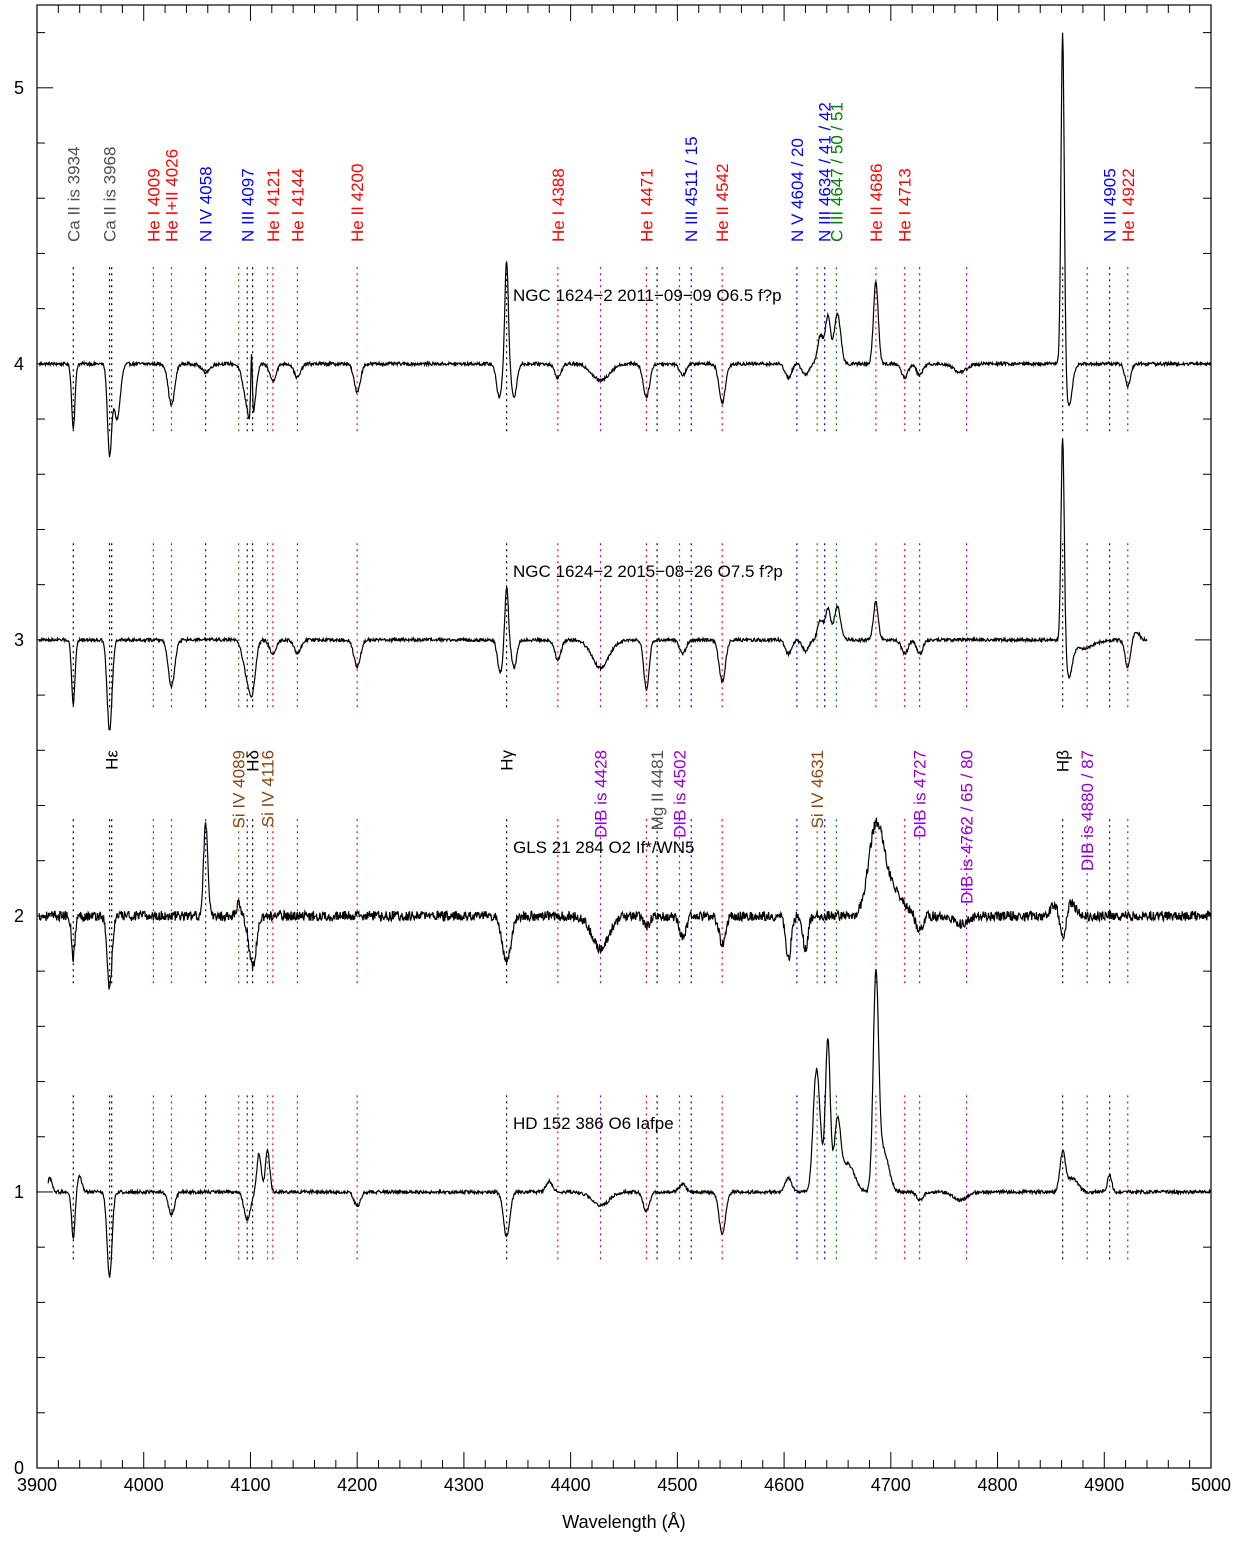  Describe the element at coordinates (625, 903) in the screenshot. I see `spectrum-line` at that location.